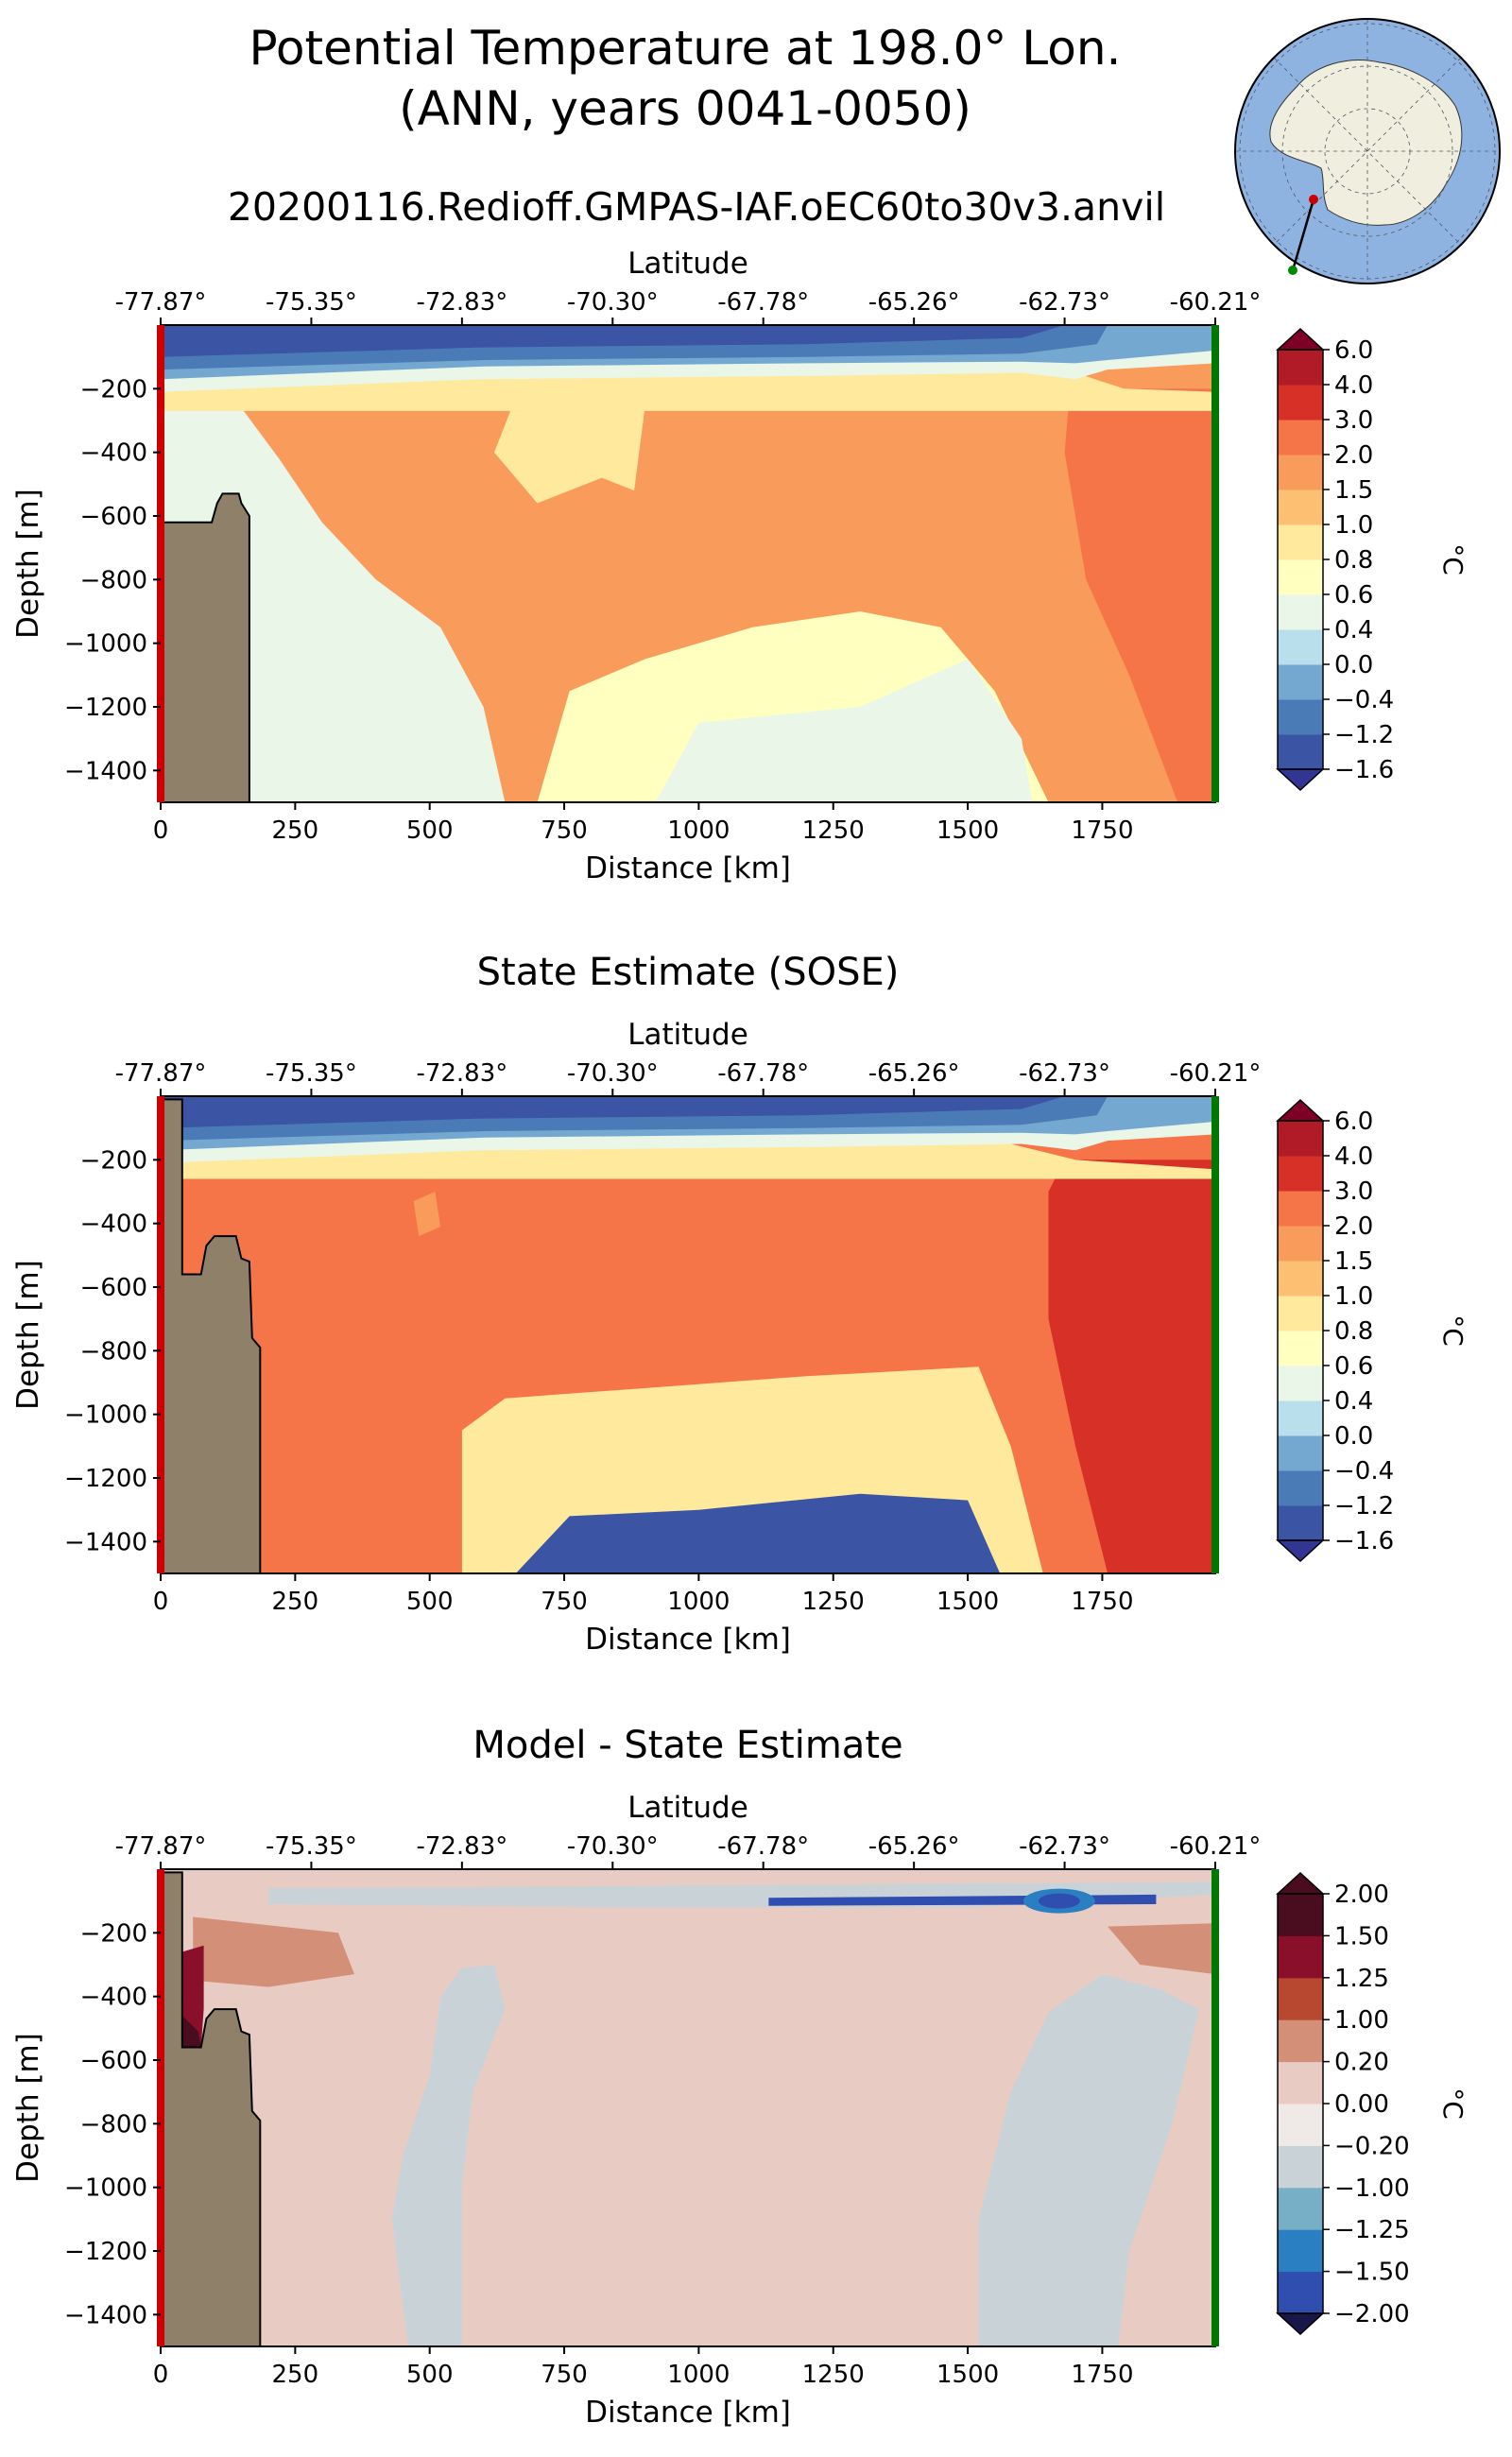 This screenshot has height=2457, width=1512. Describe the element at coordinates (613, 302) in the screenshot. I see `latitude-tick-label: -70.30°` at that location.